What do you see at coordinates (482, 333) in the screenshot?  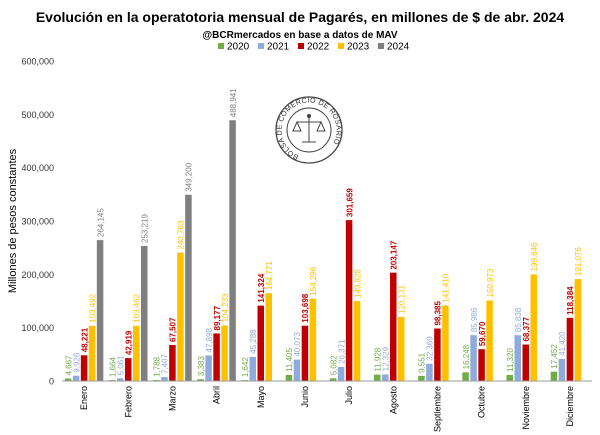 I see `data-label-2022: 59,670` at bounding box center [482, 333].